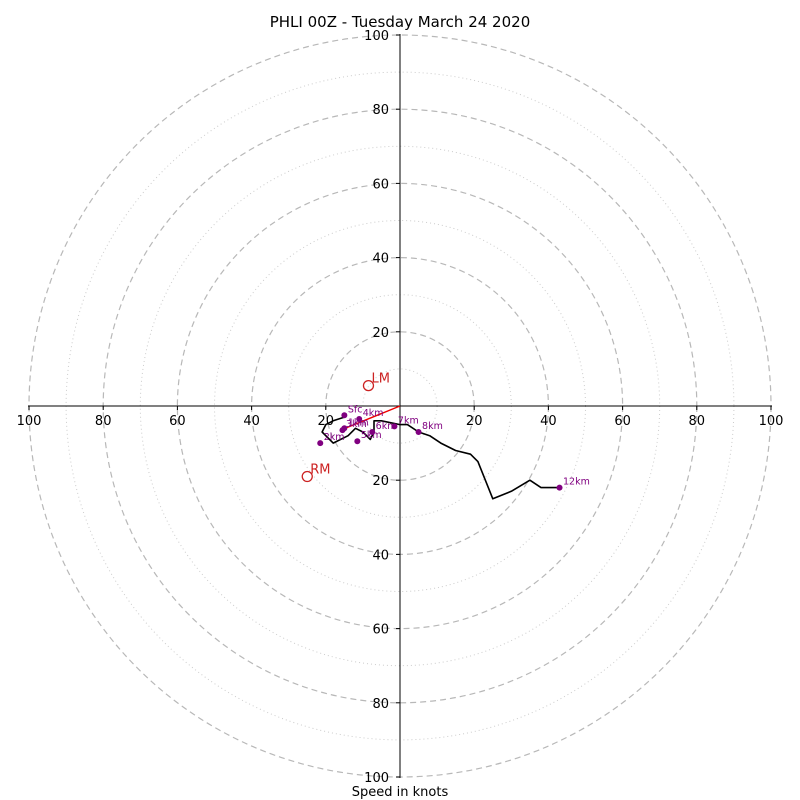 This screenshot has height=800, width=800. I want to click on shear-vector, so click(370, 418).